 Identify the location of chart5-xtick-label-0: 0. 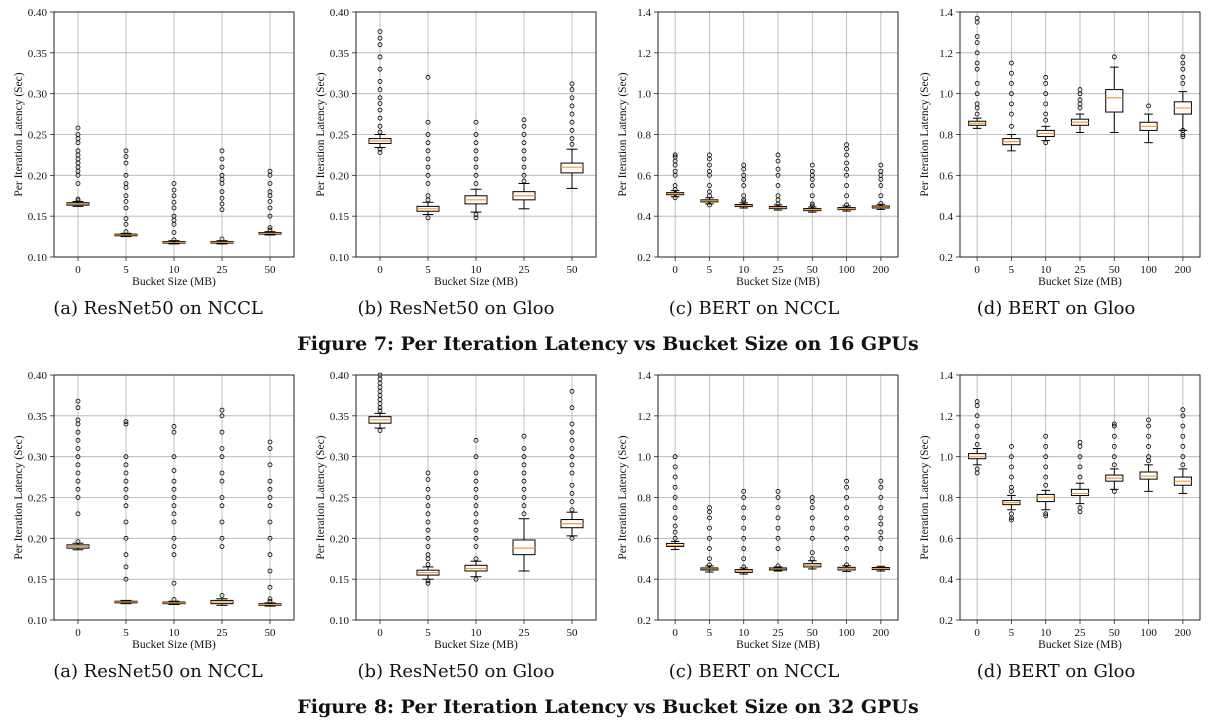
(380, 633).